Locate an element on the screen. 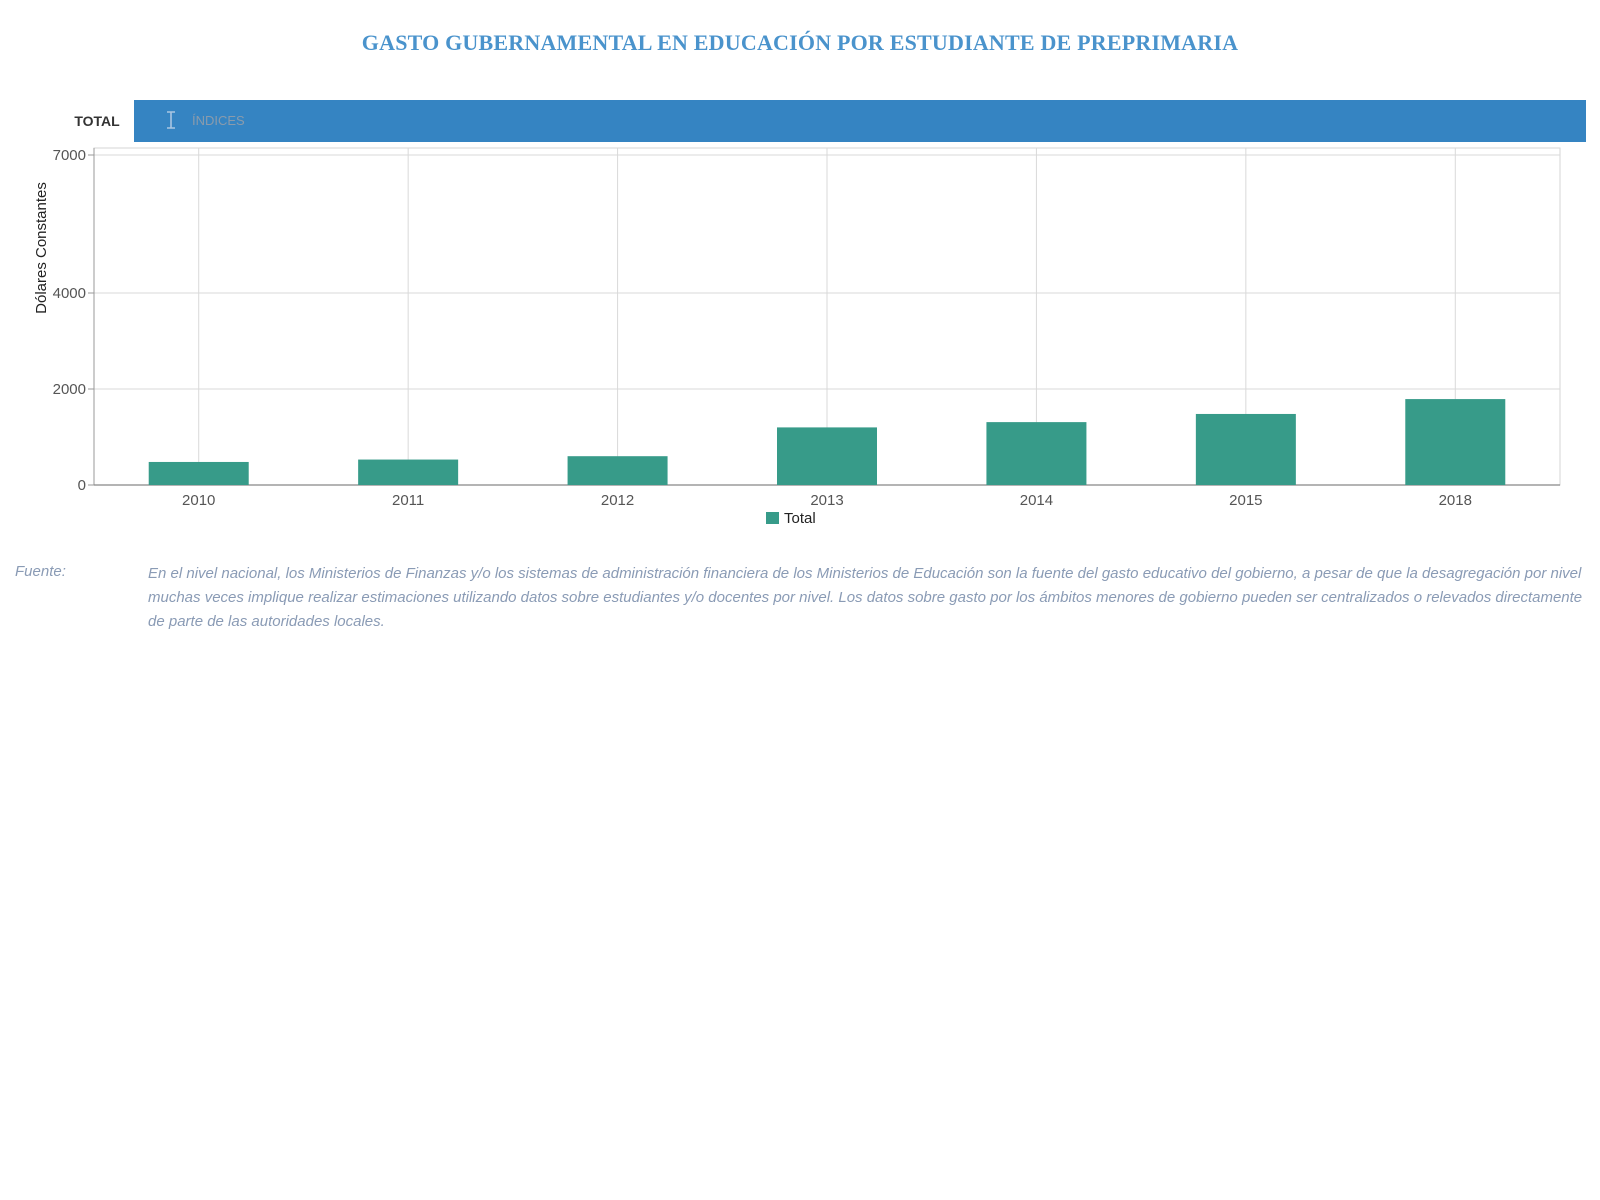  y-tick-label: 4000 is located at coordinates (69, 293).